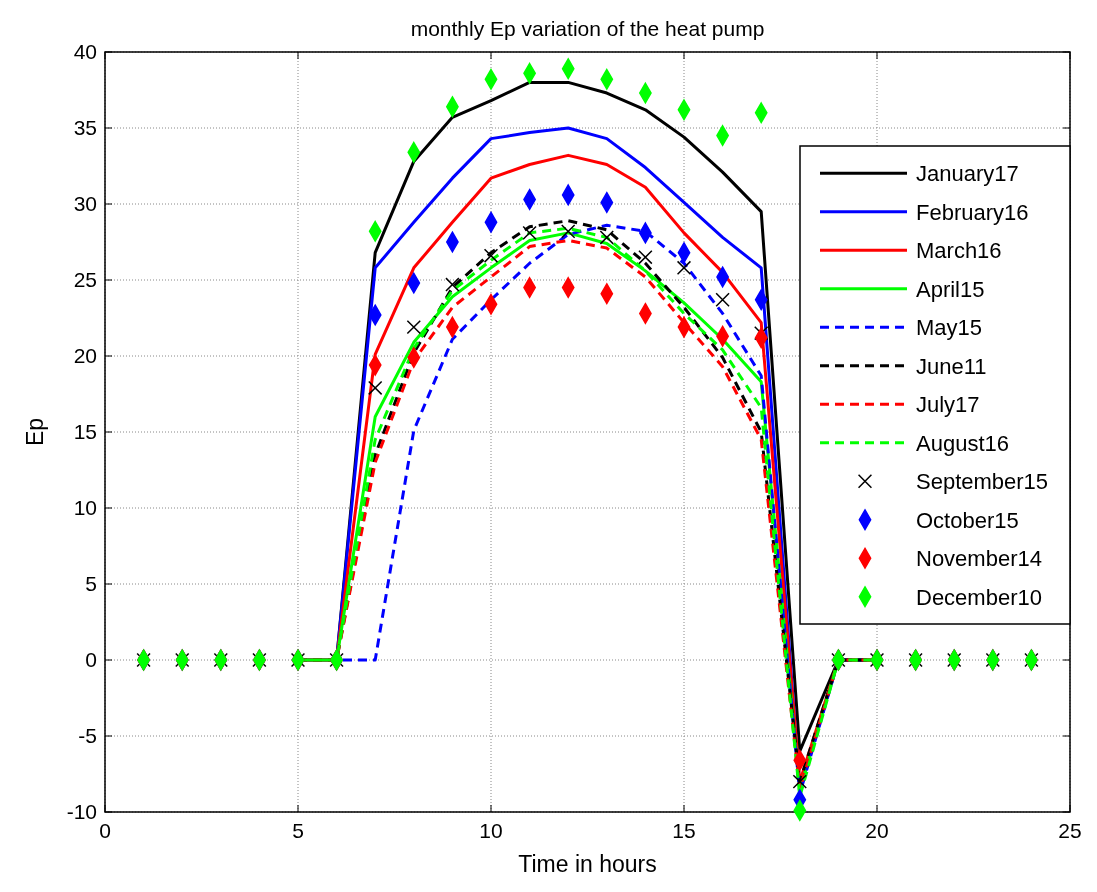  Describe the element at coordinates (1070, 830) in the screenshot. I see `x-tick-label: 25` at that location.